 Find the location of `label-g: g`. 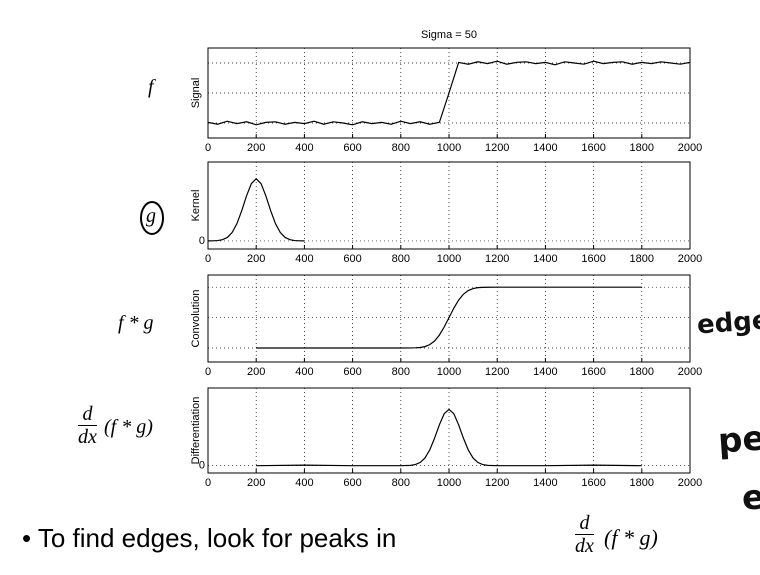

label-g: g is located at coordinates (151, 216).